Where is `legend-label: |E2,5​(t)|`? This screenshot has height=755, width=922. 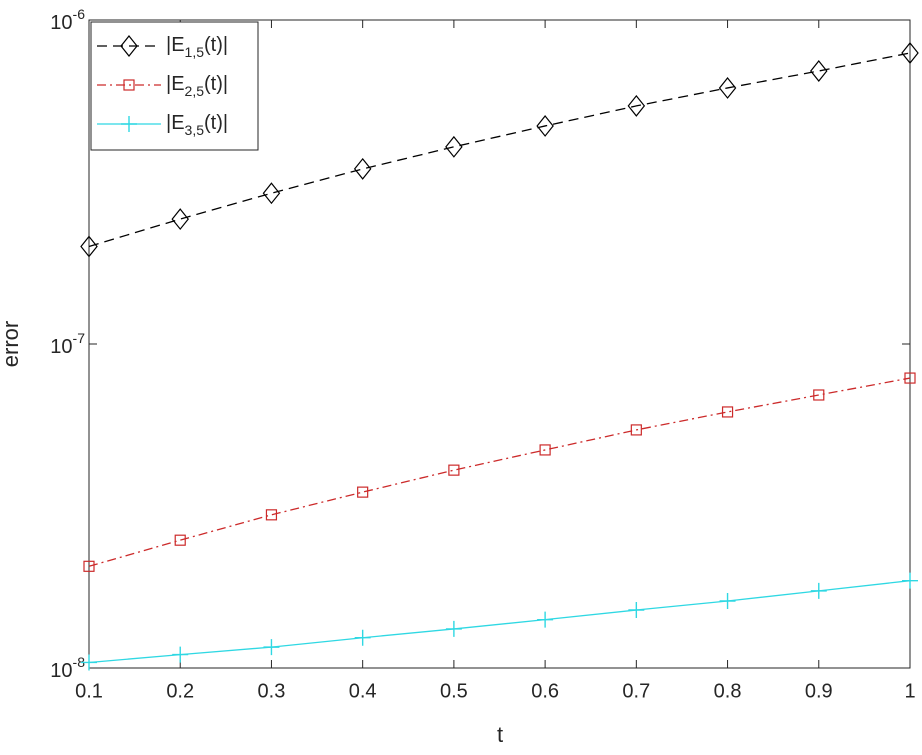
legend-label: |E2,5​(t)| is located at coordinates (197, 85).